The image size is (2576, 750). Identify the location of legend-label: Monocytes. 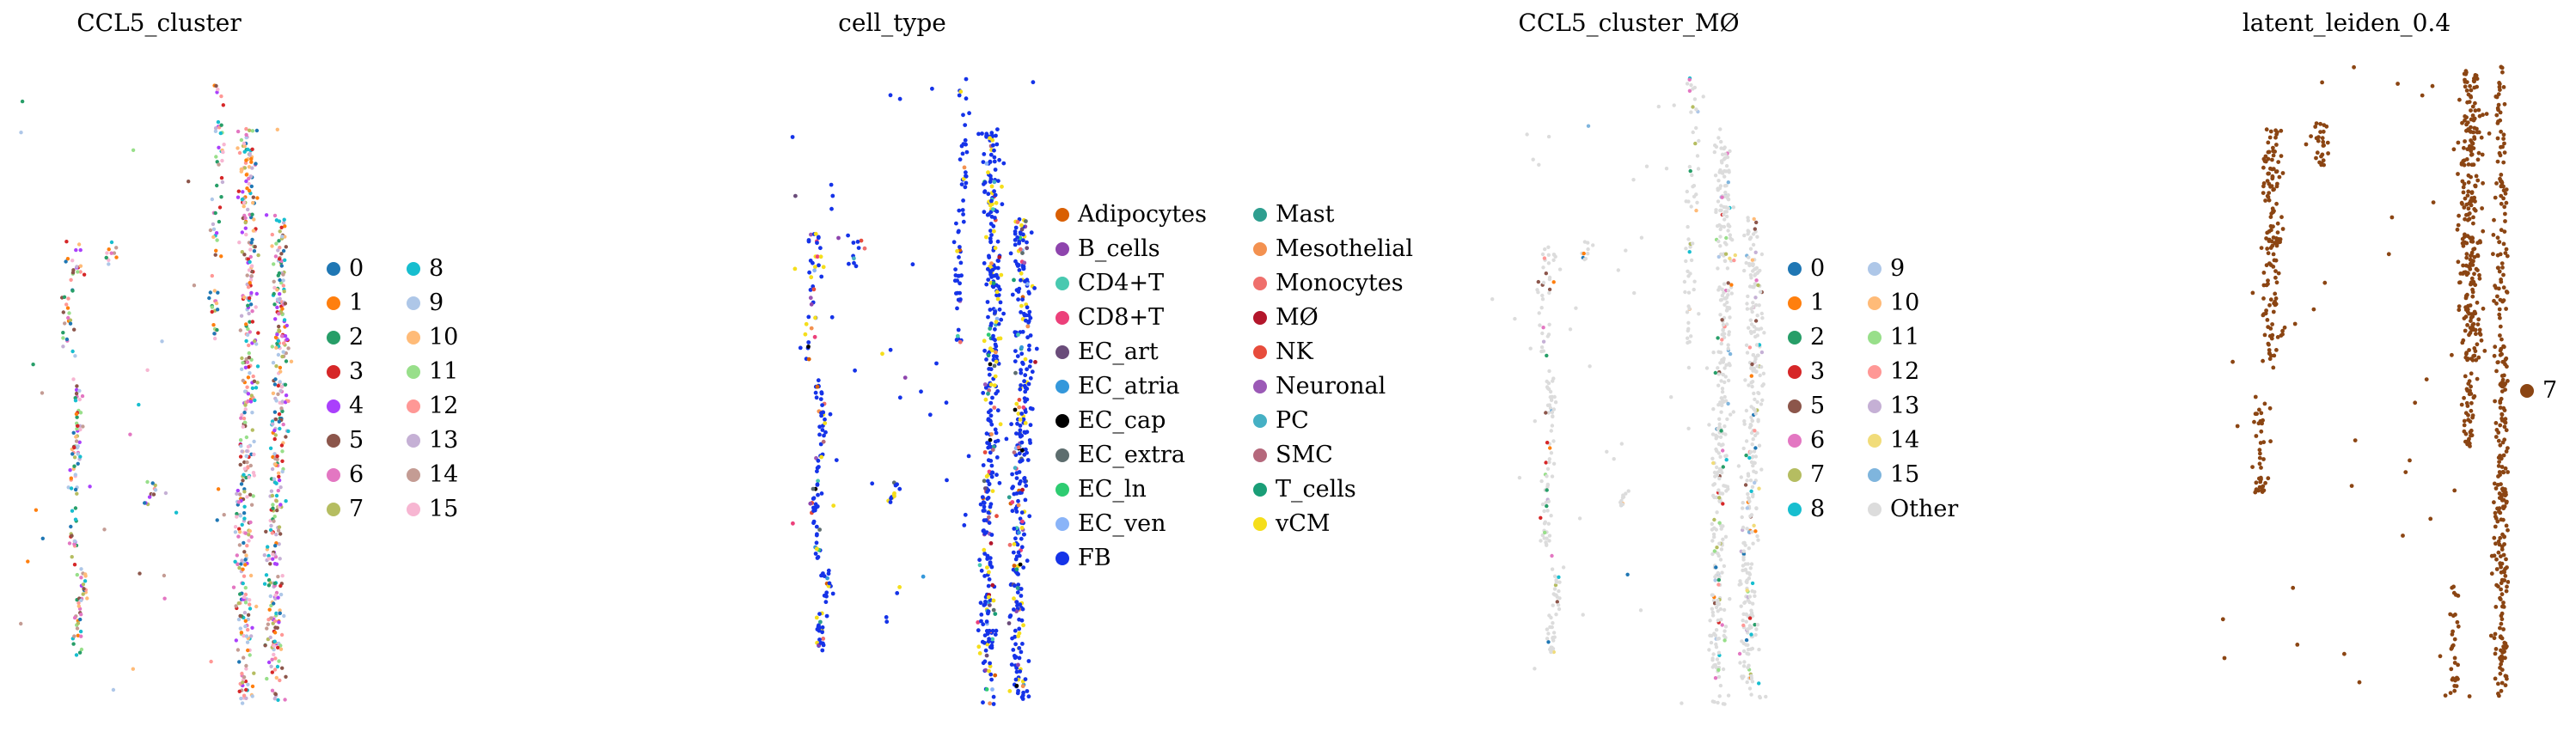
(1340, 283).